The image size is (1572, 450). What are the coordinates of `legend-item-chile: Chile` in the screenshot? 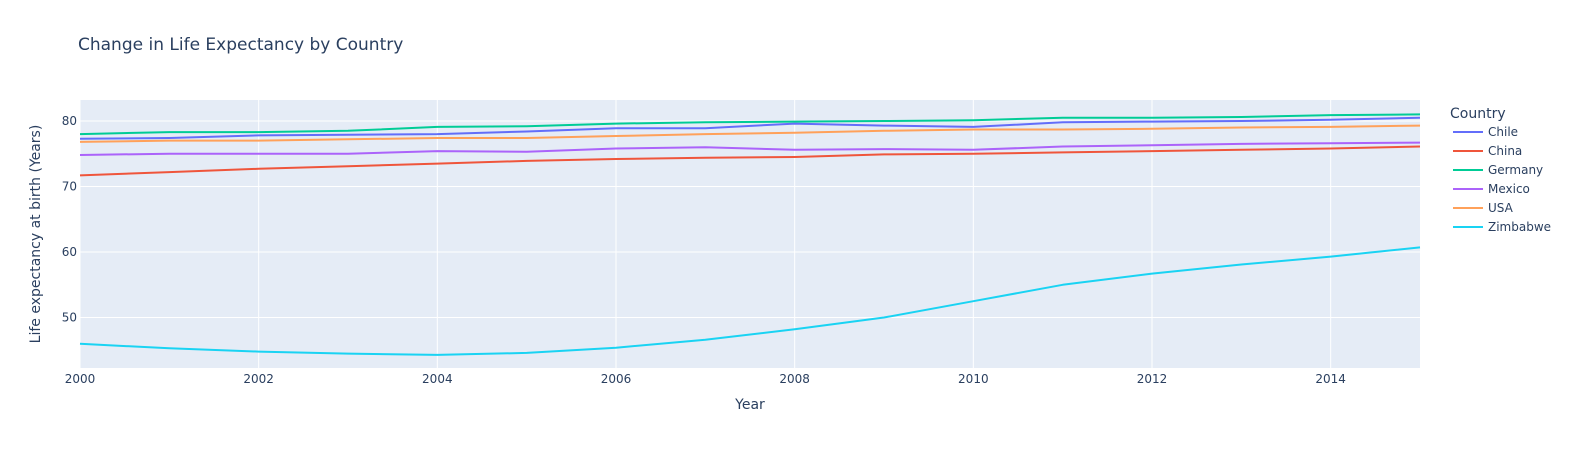 It's located at (1485, 132).